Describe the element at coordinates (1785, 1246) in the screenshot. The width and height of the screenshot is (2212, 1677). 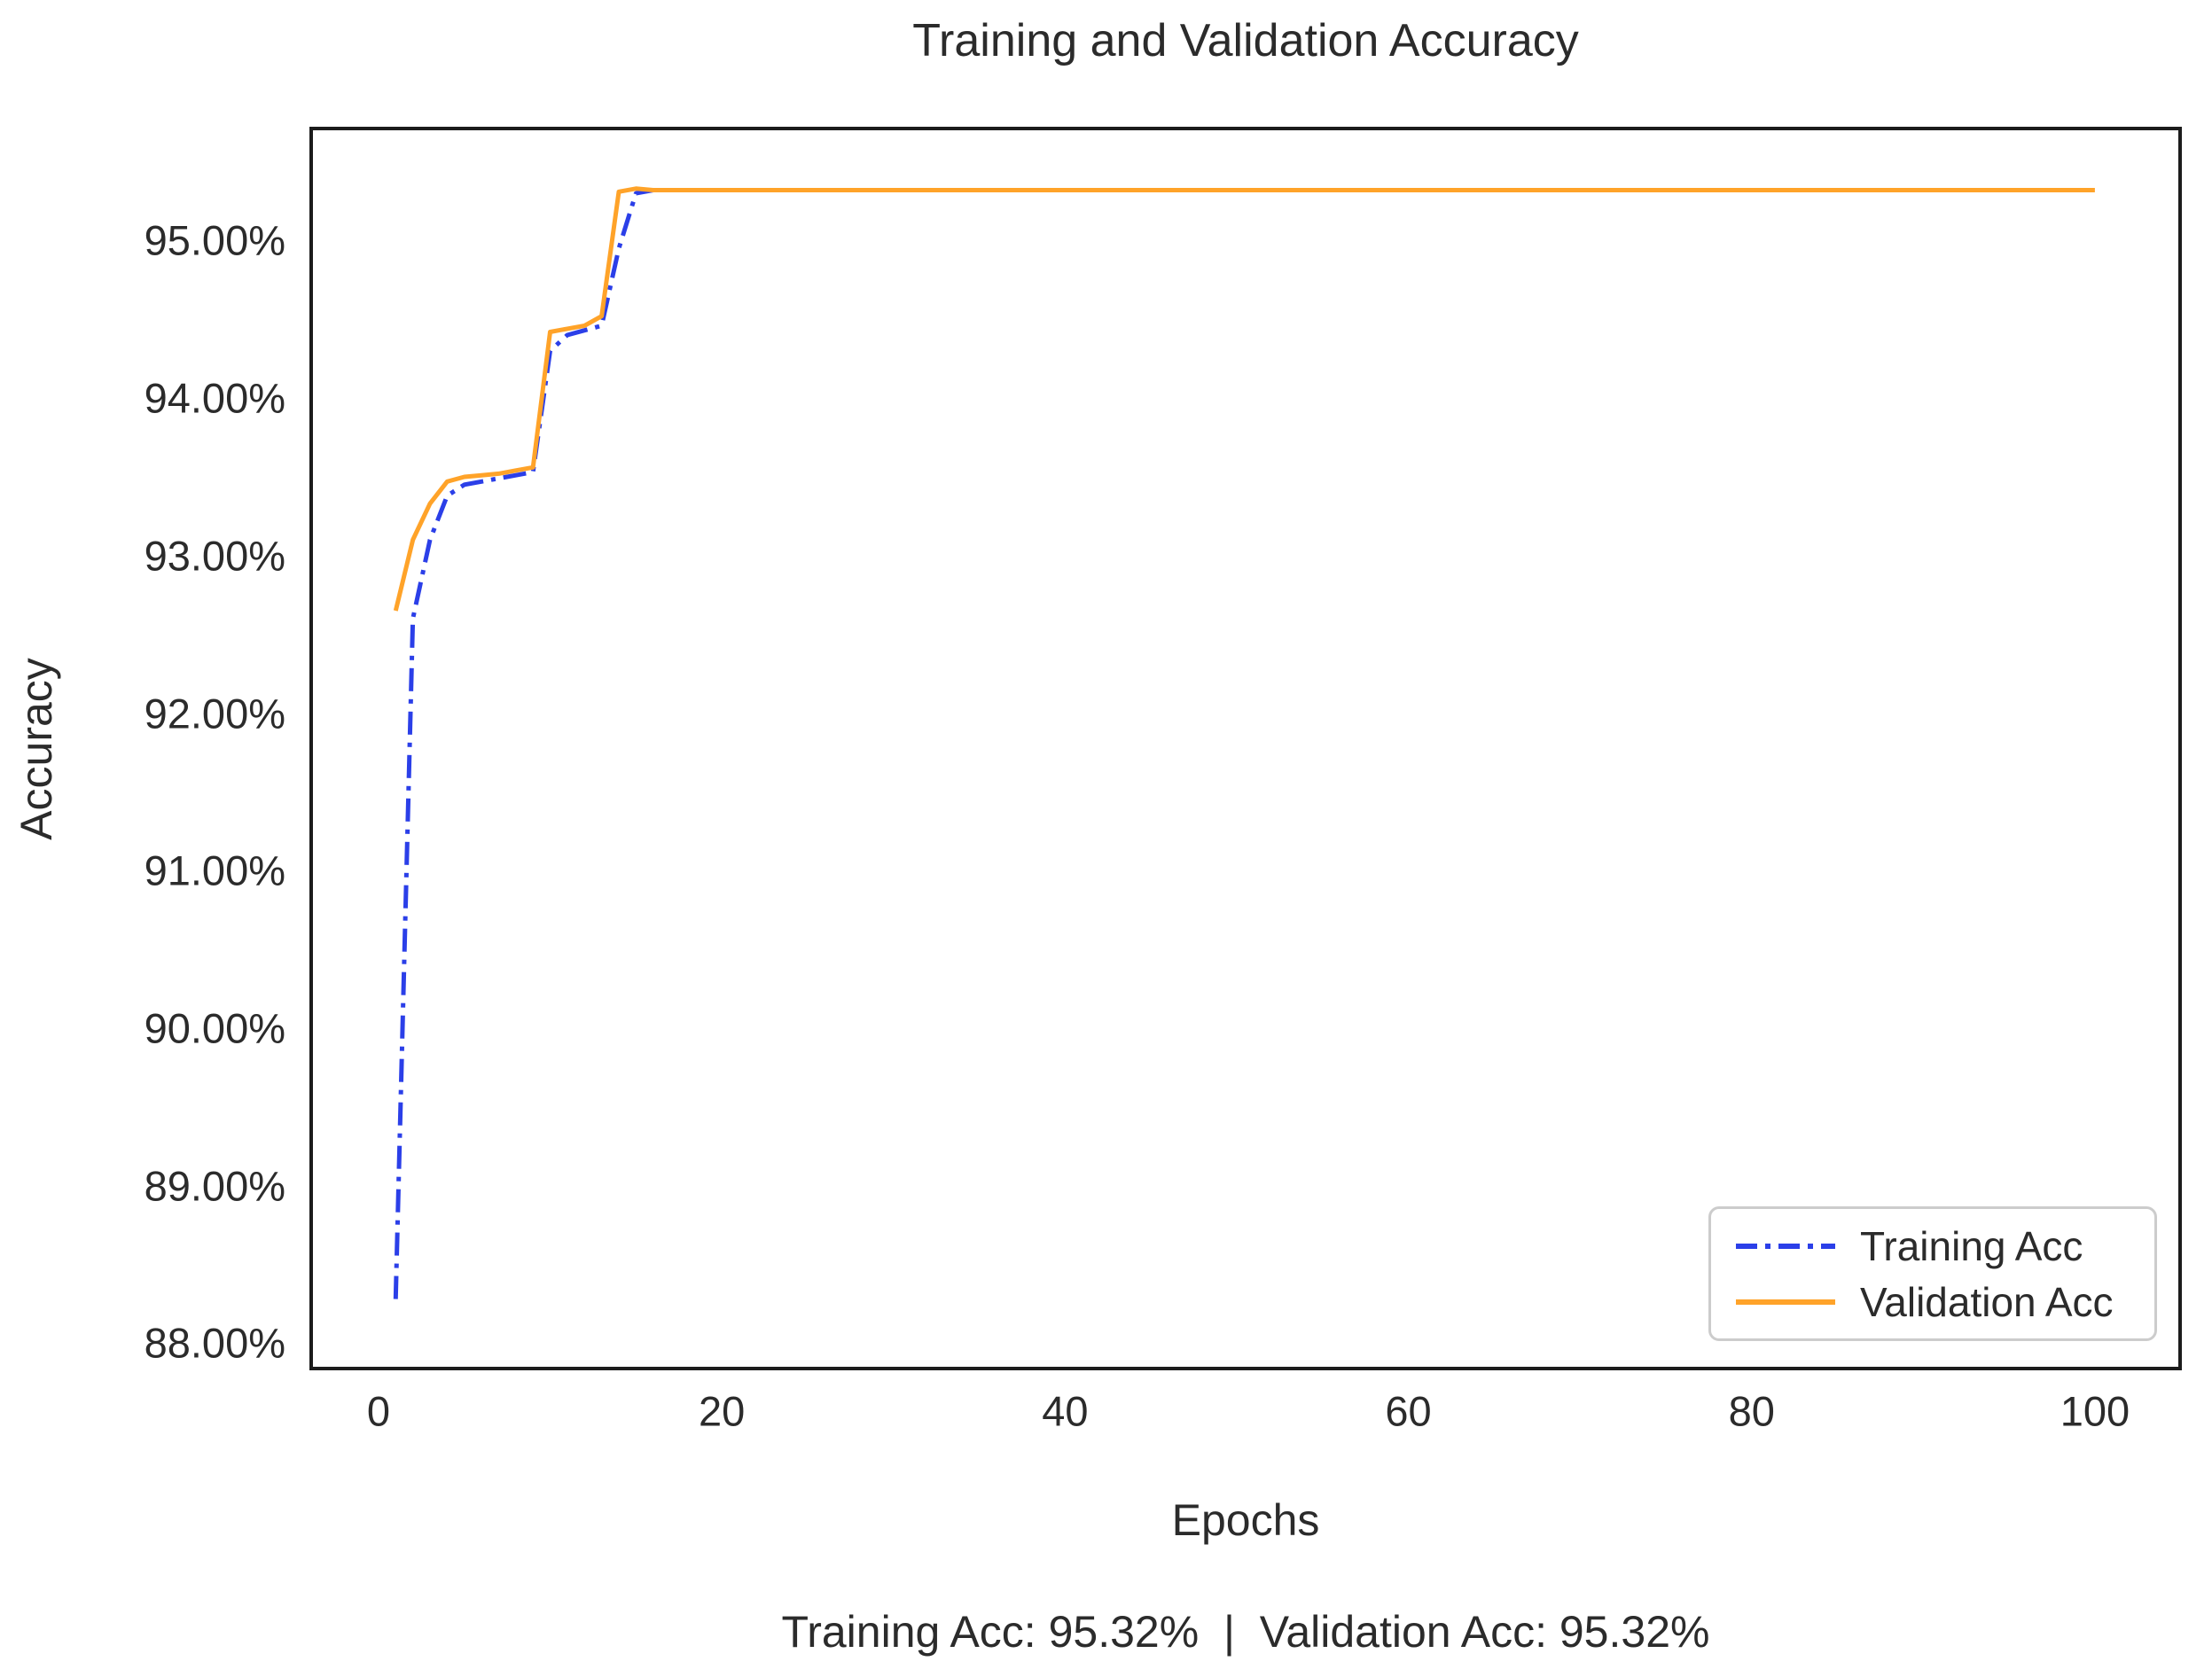
I see `training-line-sample-icon` at that location.